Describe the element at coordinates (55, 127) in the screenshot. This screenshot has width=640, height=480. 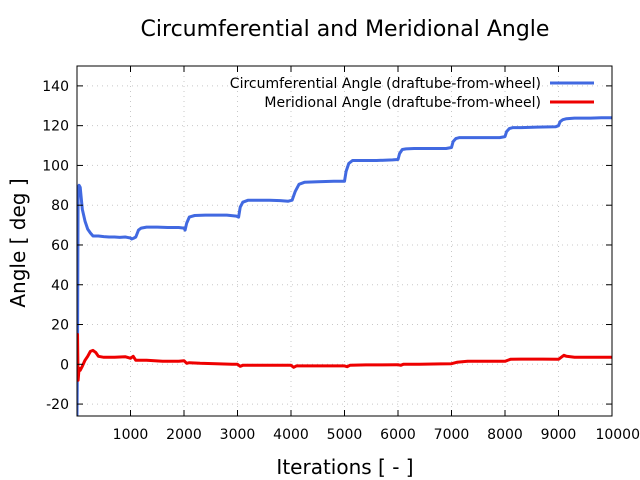
I see `y-tick-label: 120` at that location.